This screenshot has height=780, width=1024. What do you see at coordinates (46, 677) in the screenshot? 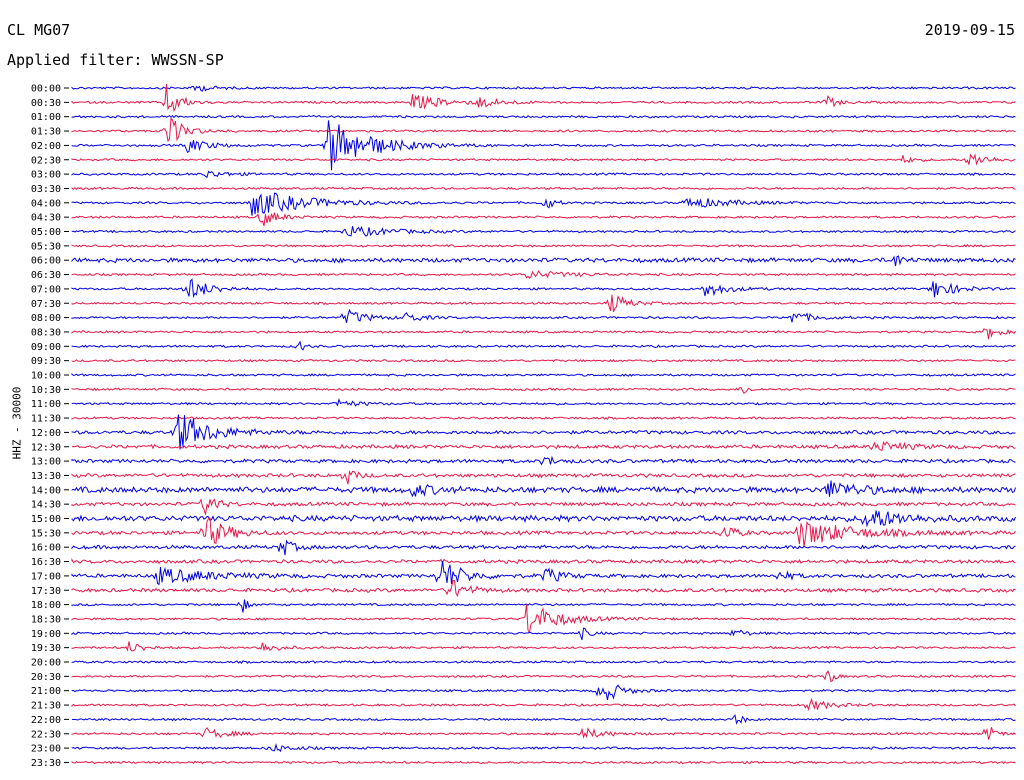
I see `time-tick-label: 20:30` at bounding box center [46, 677].